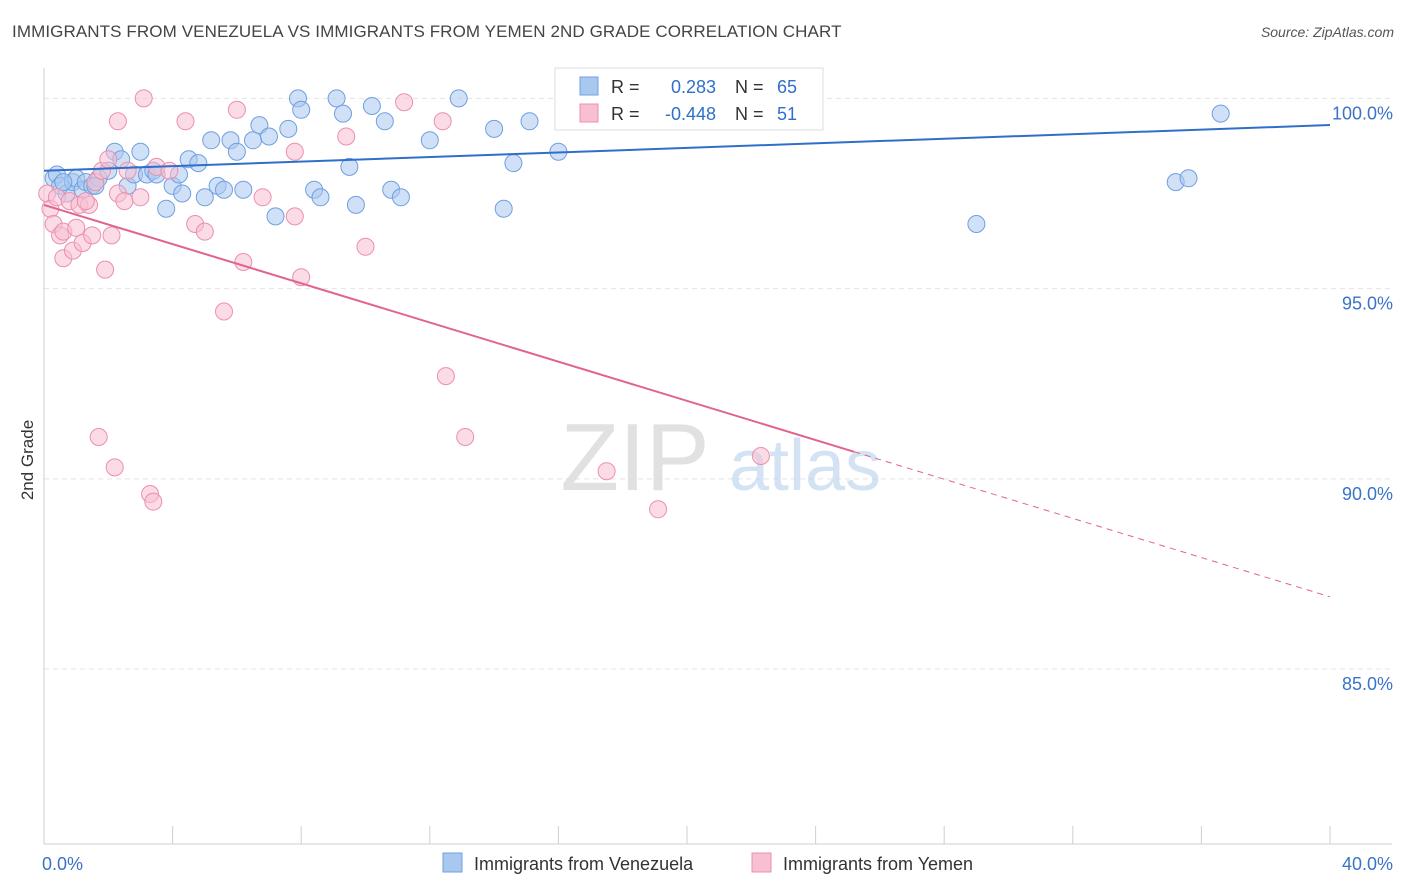 The height and width of the screenshot is (892, 1406). Describe the element at coordinates (787, 87) in the screenshot. I see `stats-n-value-venezuela: 65` at that location.